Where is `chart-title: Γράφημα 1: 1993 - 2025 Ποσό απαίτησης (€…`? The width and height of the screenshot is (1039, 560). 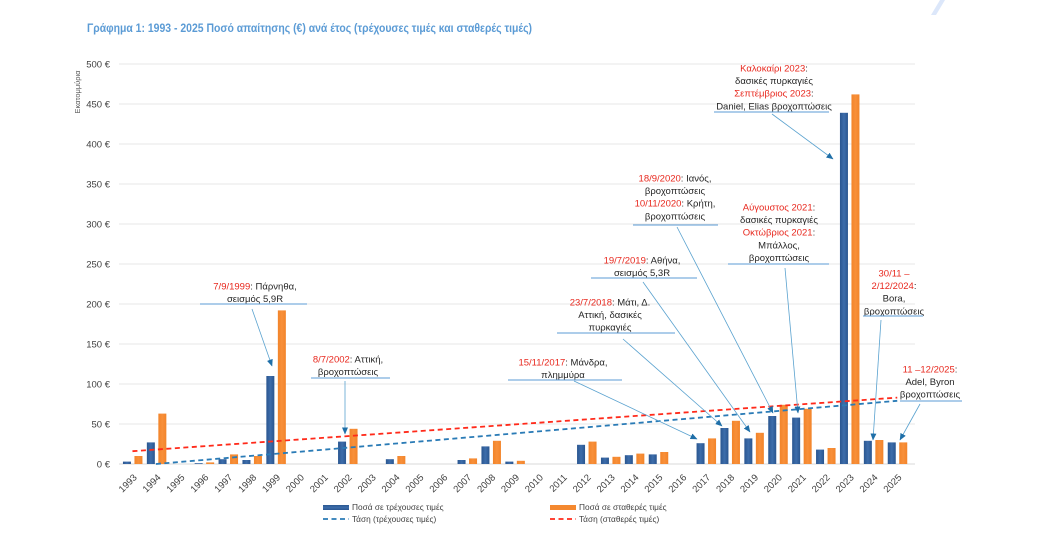 chart-title: Γράφημα 1: 1993 - 2025 Ποσό απαίτησης (€… is located at coordinates (310, 28).